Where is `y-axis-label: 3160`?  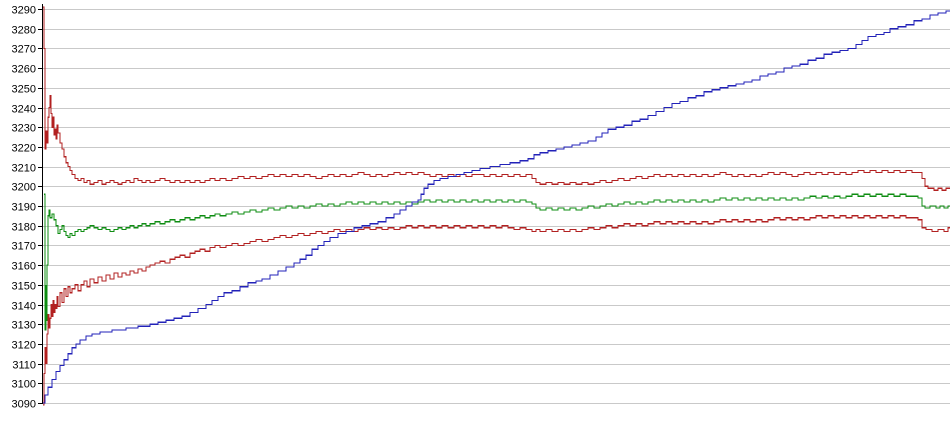 y-axis-label: 3160 is located at coordinates (24, 267).